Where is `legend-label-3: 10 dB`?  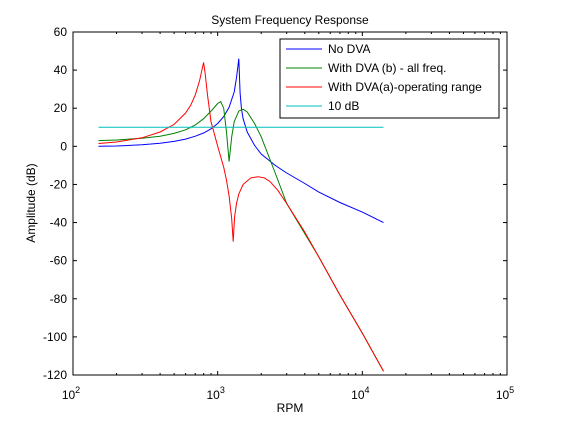 legend-label-3: 10 dB is located at coordinates (343, 106).